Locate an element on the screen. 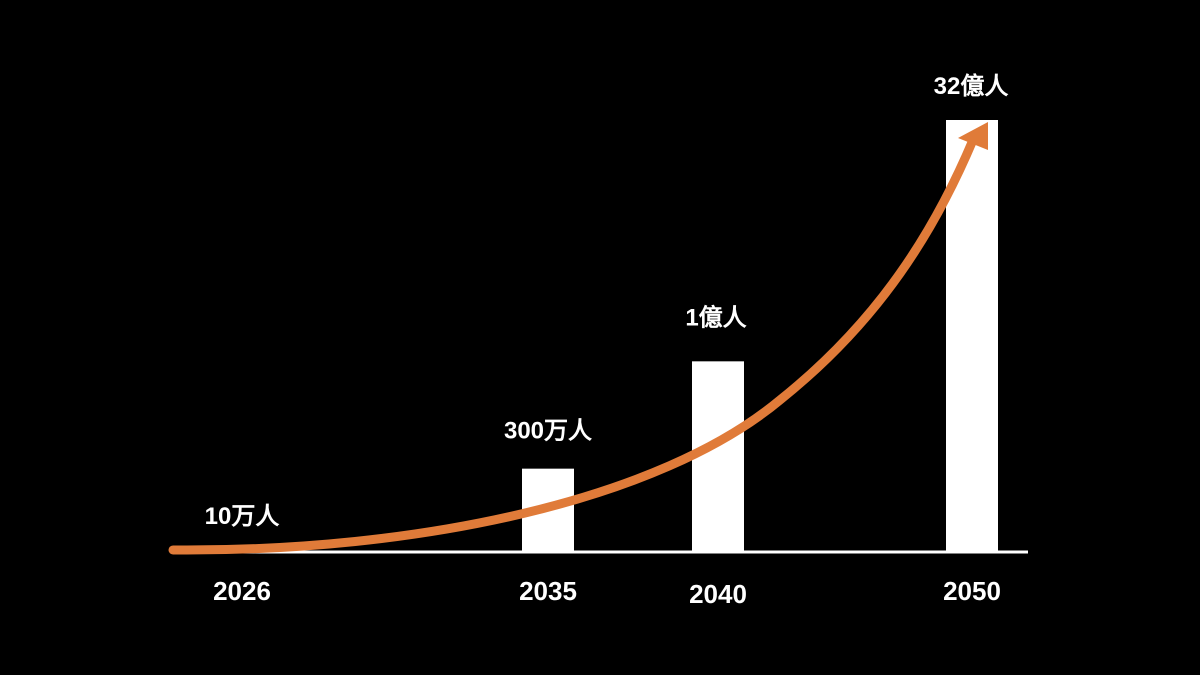  data-label-2040: 1億人 is located at coordinates (715, 317).